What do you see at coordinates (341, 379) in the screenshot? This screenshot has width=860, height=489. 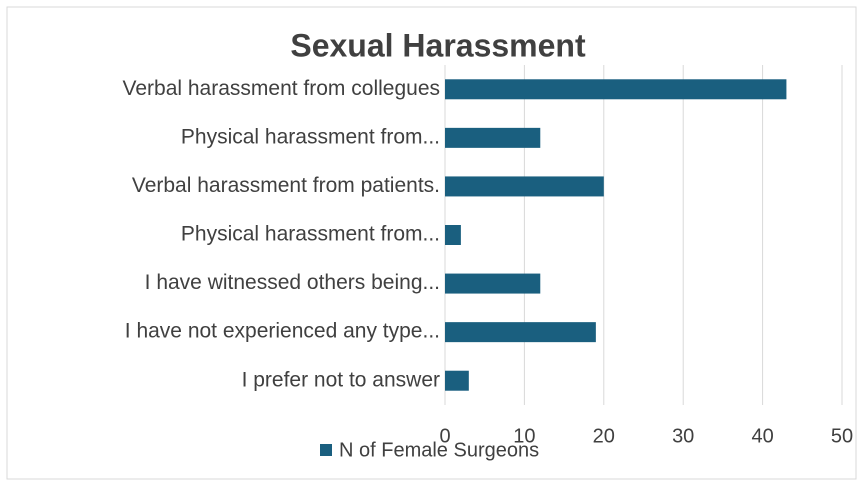 I see `y-tick-label: I prefer not to answer` at bounding box center [341, 379].